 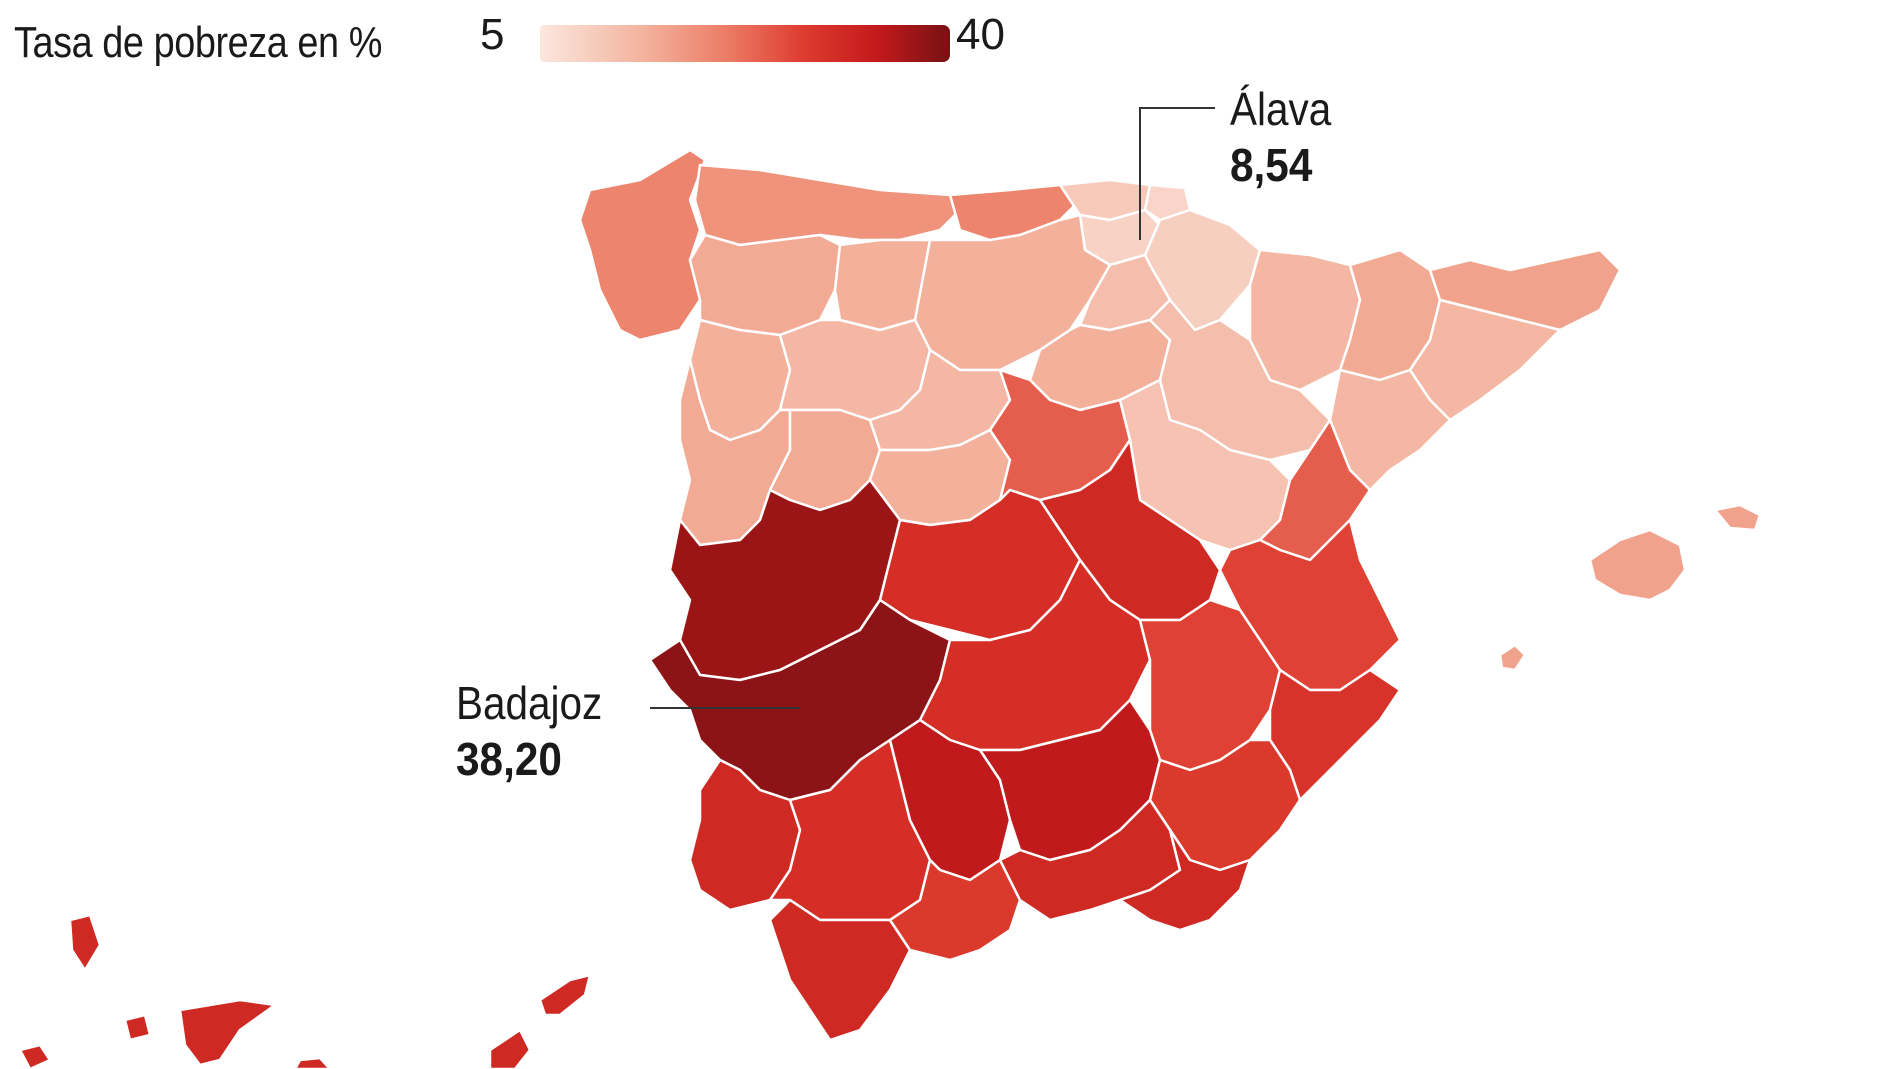 What do you see at coordinates (509, 759) in the screenshot?
I see `callout-badajoz-value: 38,20` at bounding box center [509, 759].